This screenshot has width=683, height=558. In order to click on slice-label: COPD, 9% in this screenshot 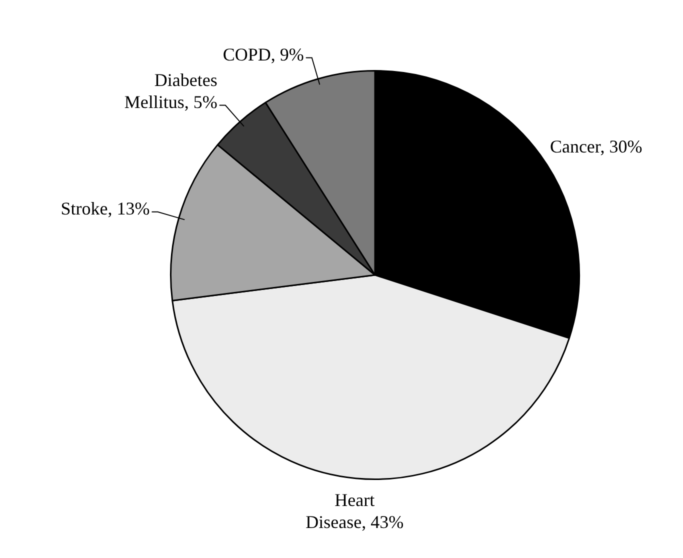, I will do `click(263, 54)`.